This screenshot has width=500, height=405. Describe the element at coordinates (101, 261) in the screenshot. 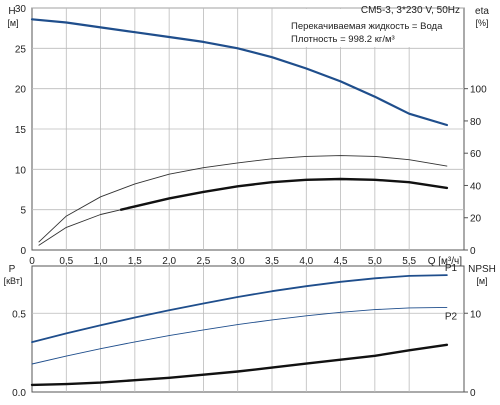

I see `x-tick-label: 1,0` at that location.